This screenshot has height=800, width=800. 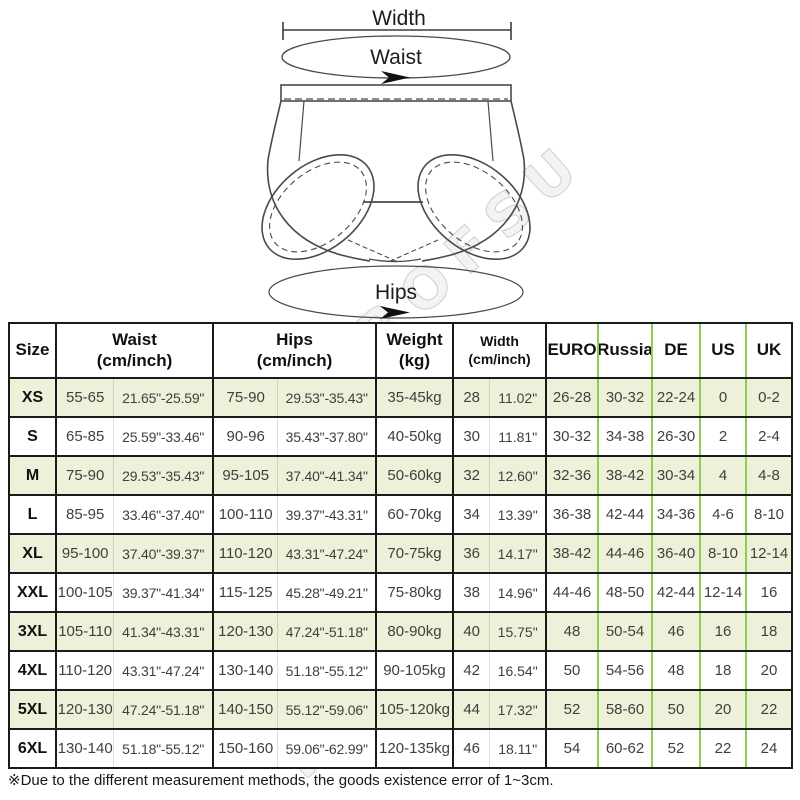 I want to click on left-side-seam, so click(x=318, y=181).